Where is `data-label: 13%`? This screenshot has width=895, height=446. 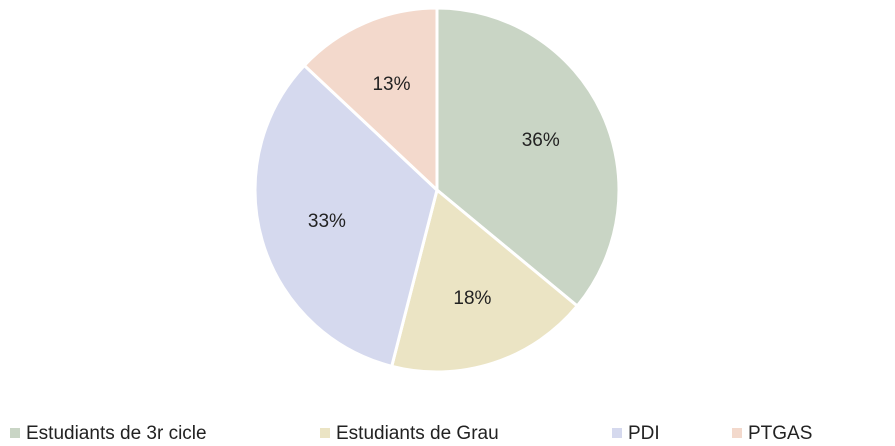 data-label: 13% is located at coordinates (391, 84).